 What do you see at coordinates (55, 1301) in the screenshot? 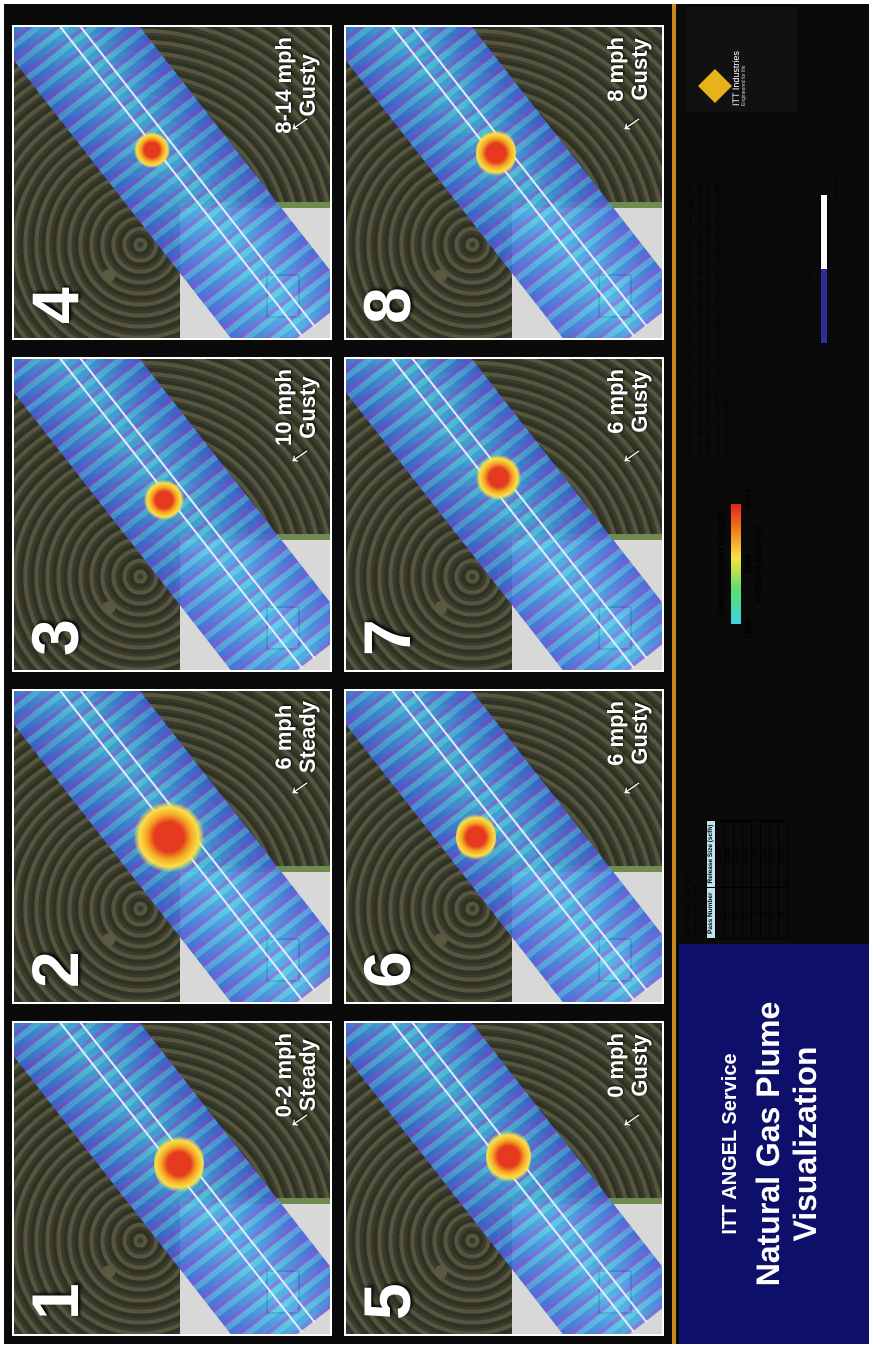
I see `pass-number: 1` at bounding box center [55, 1301].